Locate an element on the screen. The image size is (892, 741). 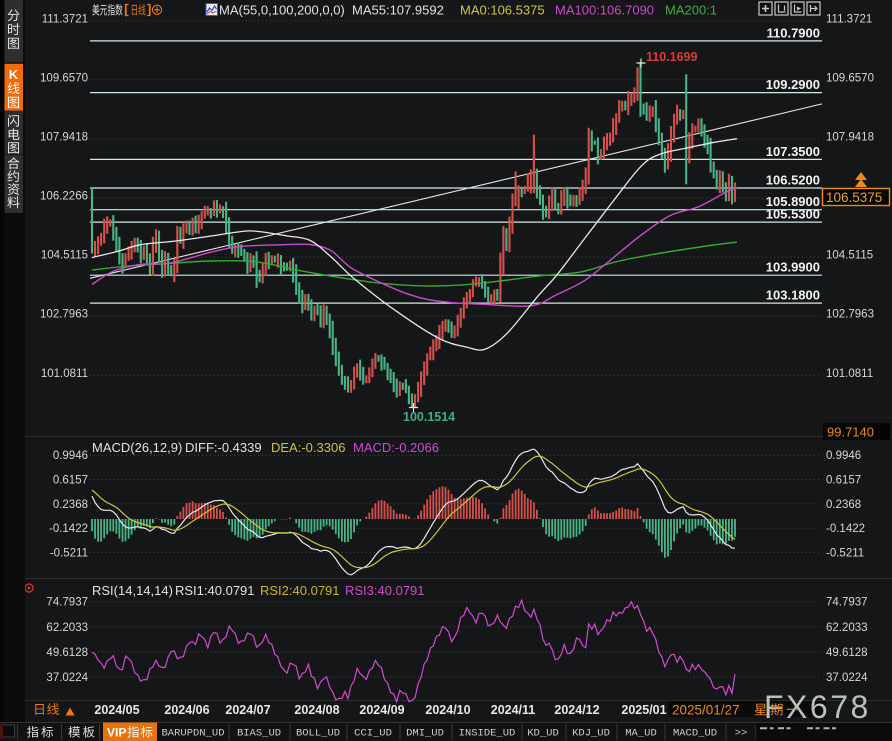
svg-text: 110.7900 is located at coordinates (793, 32).